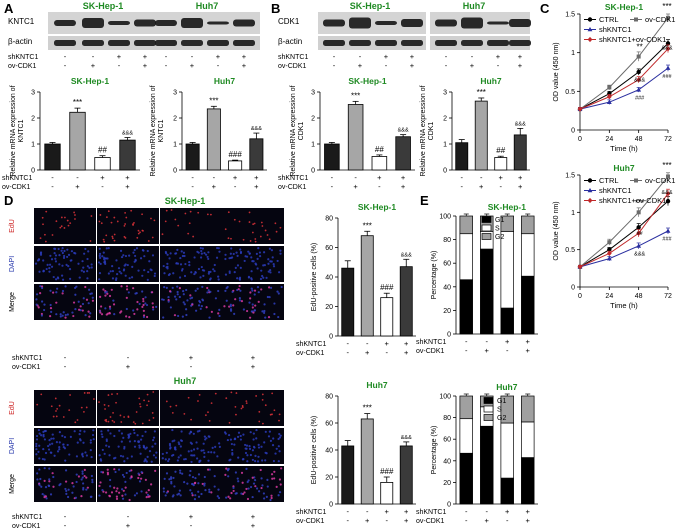  What do you see at coordinates (624, 168) in the screenshot?
I see `chart-title: Huh7` at bounding box center [624, 168].